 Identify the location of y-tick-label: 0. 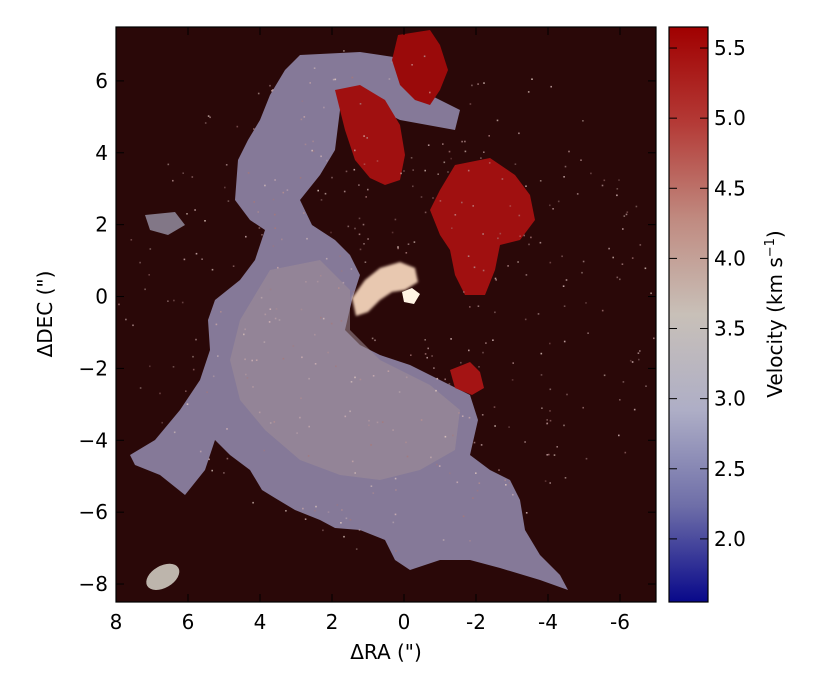
(101, 297).